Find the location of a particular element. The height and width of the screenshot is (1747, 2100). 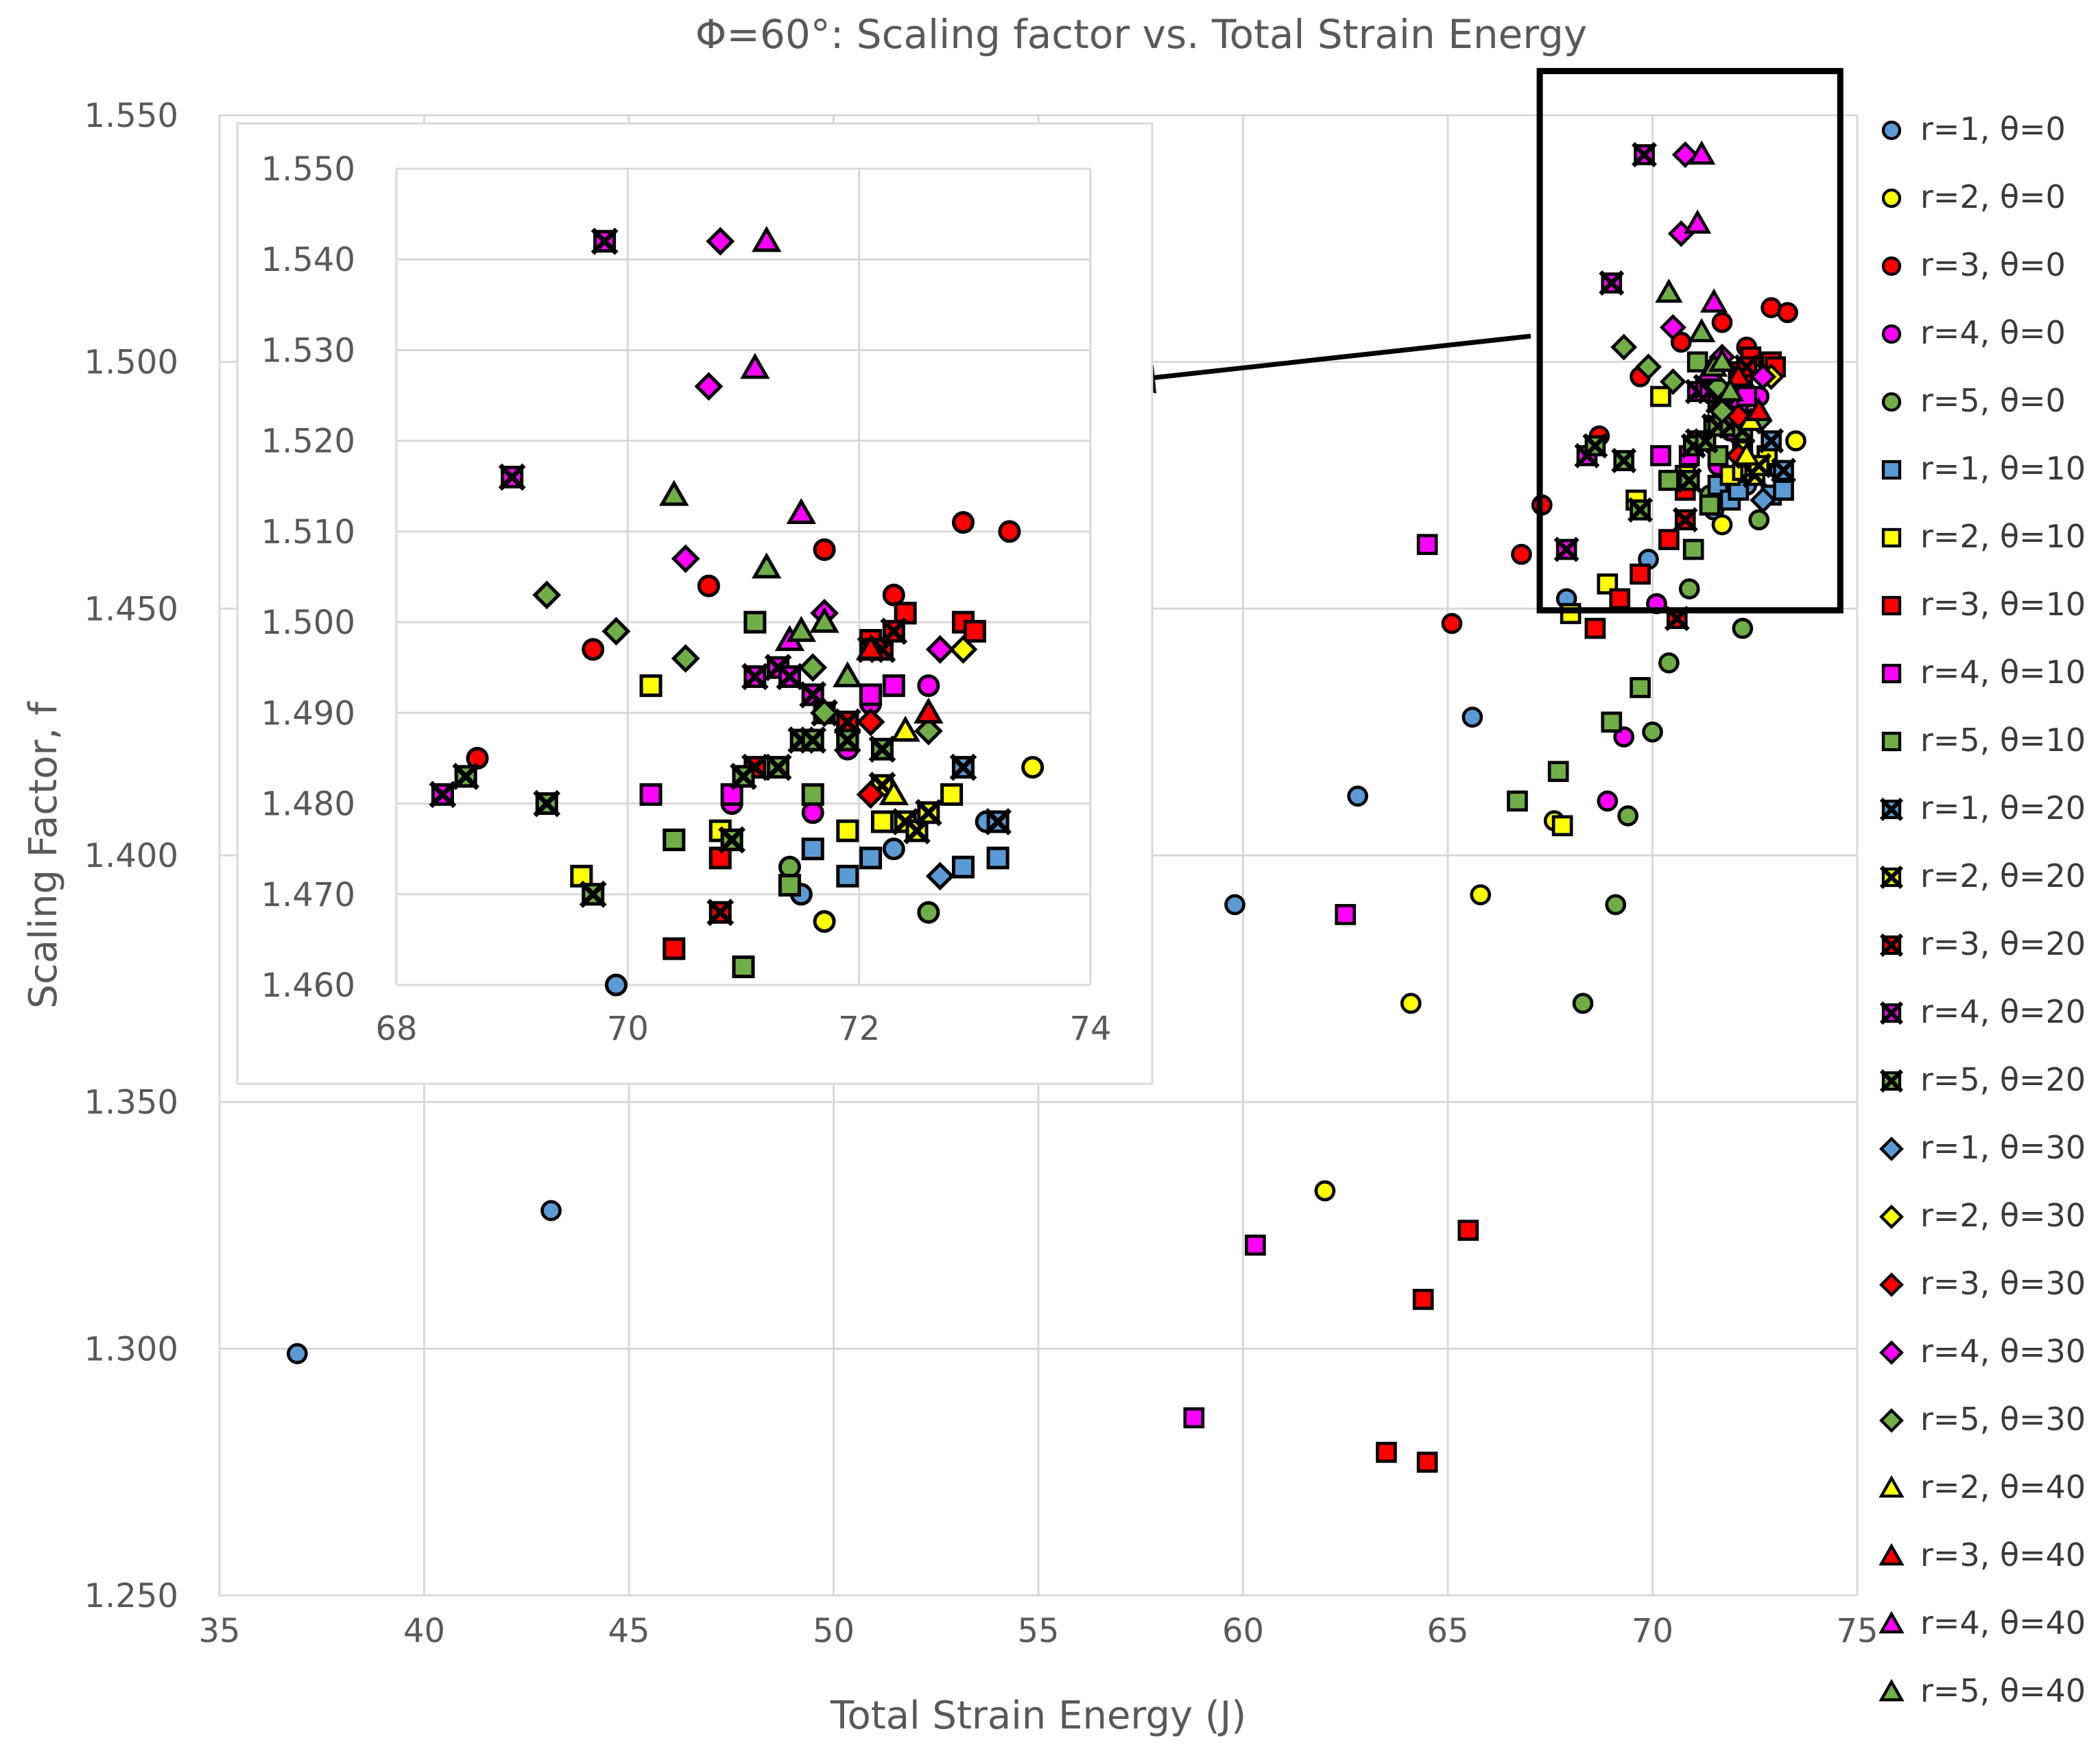

legend-label: r=2, θ=10 is located at coordinates (2003, 536).